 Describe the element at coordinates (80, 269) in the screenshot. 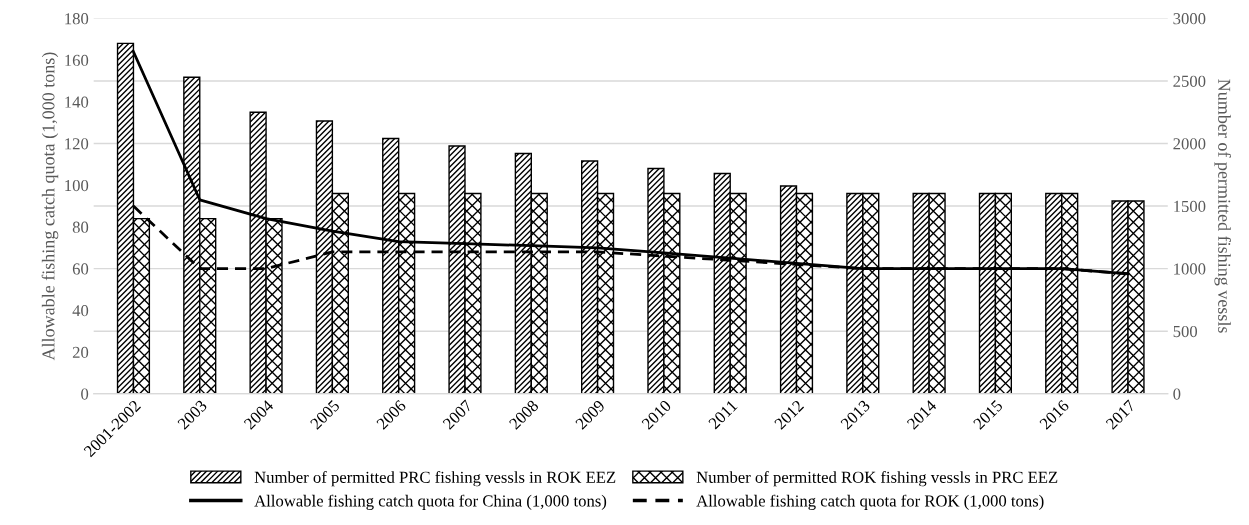

I see `y-tick-label: 60` at that location.